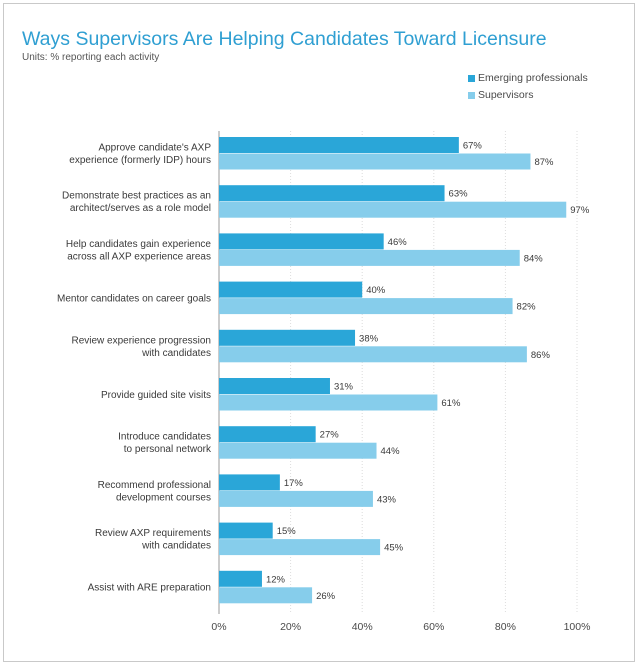  I want to click on data-label-supervisors-9: 26%, so click(326, 596).